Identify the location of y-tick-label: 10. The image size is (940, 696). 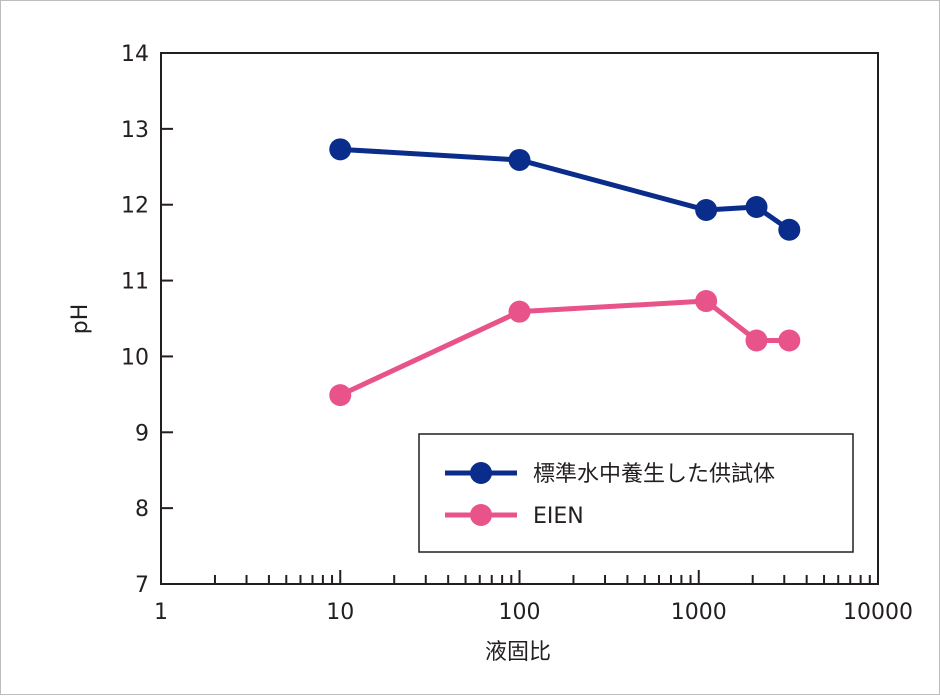
(135, 357).